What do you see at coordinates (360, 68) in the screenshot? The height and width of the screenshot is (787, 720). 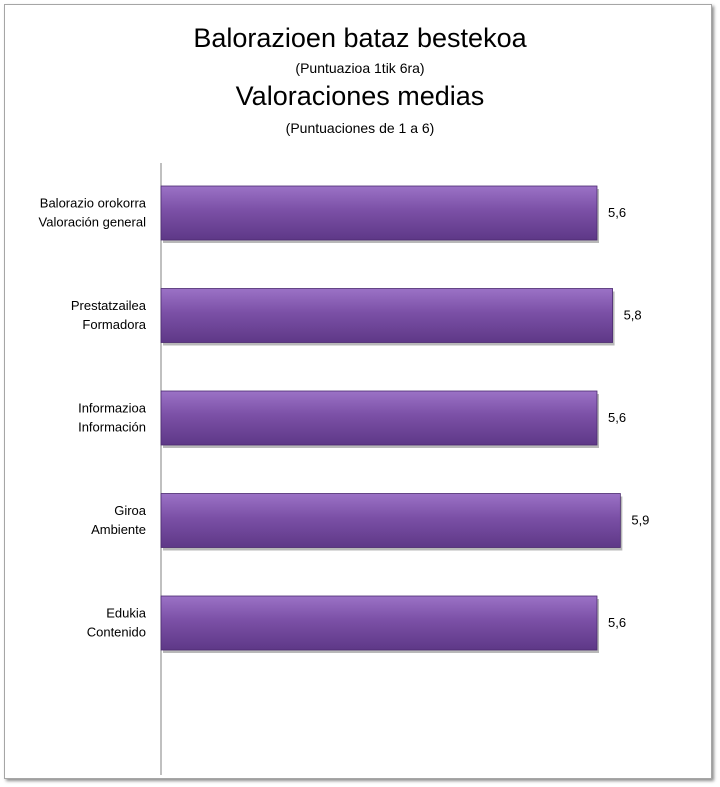 I see `chart-subtitle: (Puntuazioa 1tik 6ra)` at bounding box center [360, 68].